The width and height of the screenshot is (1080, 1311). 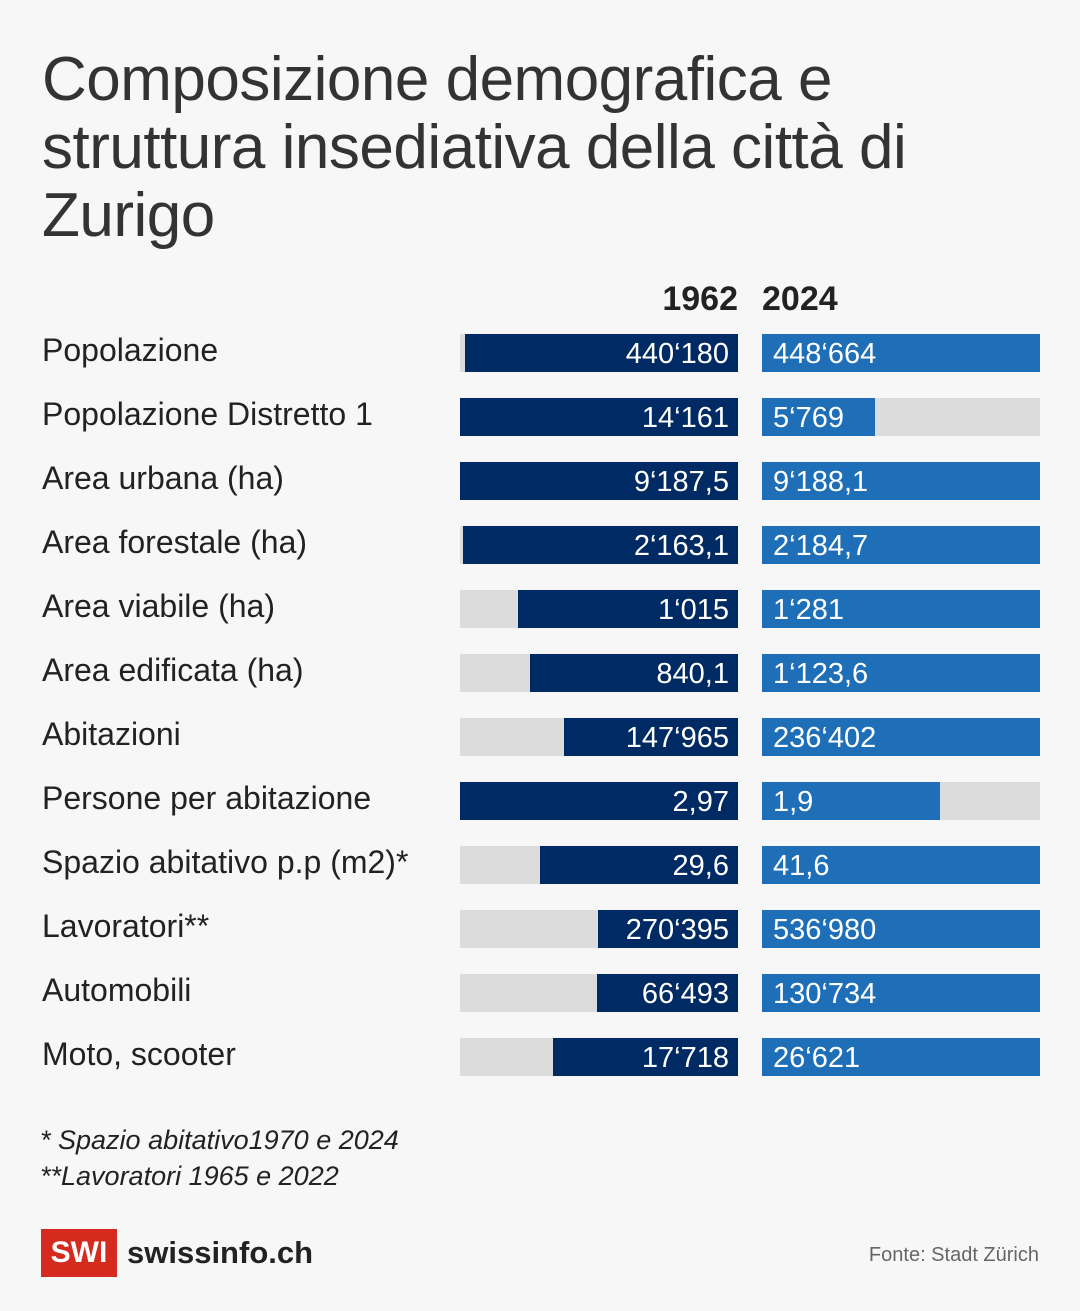 What do you see at coordinates (817, 1058) in the screenshot?
I see `value-label-2024: 26‘621` at bounding box center [817, 1058].